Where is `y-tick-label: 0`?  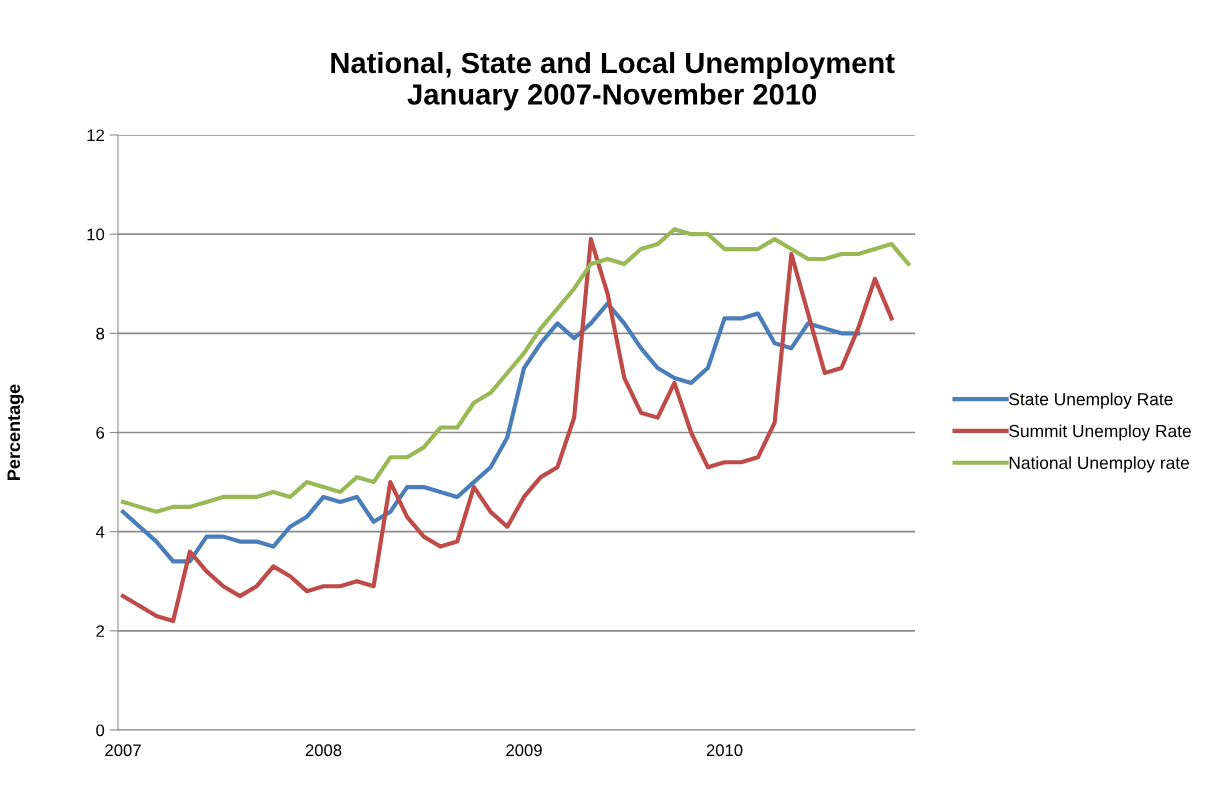 y-tick-label: 0 is located at coordinates (100, 730).